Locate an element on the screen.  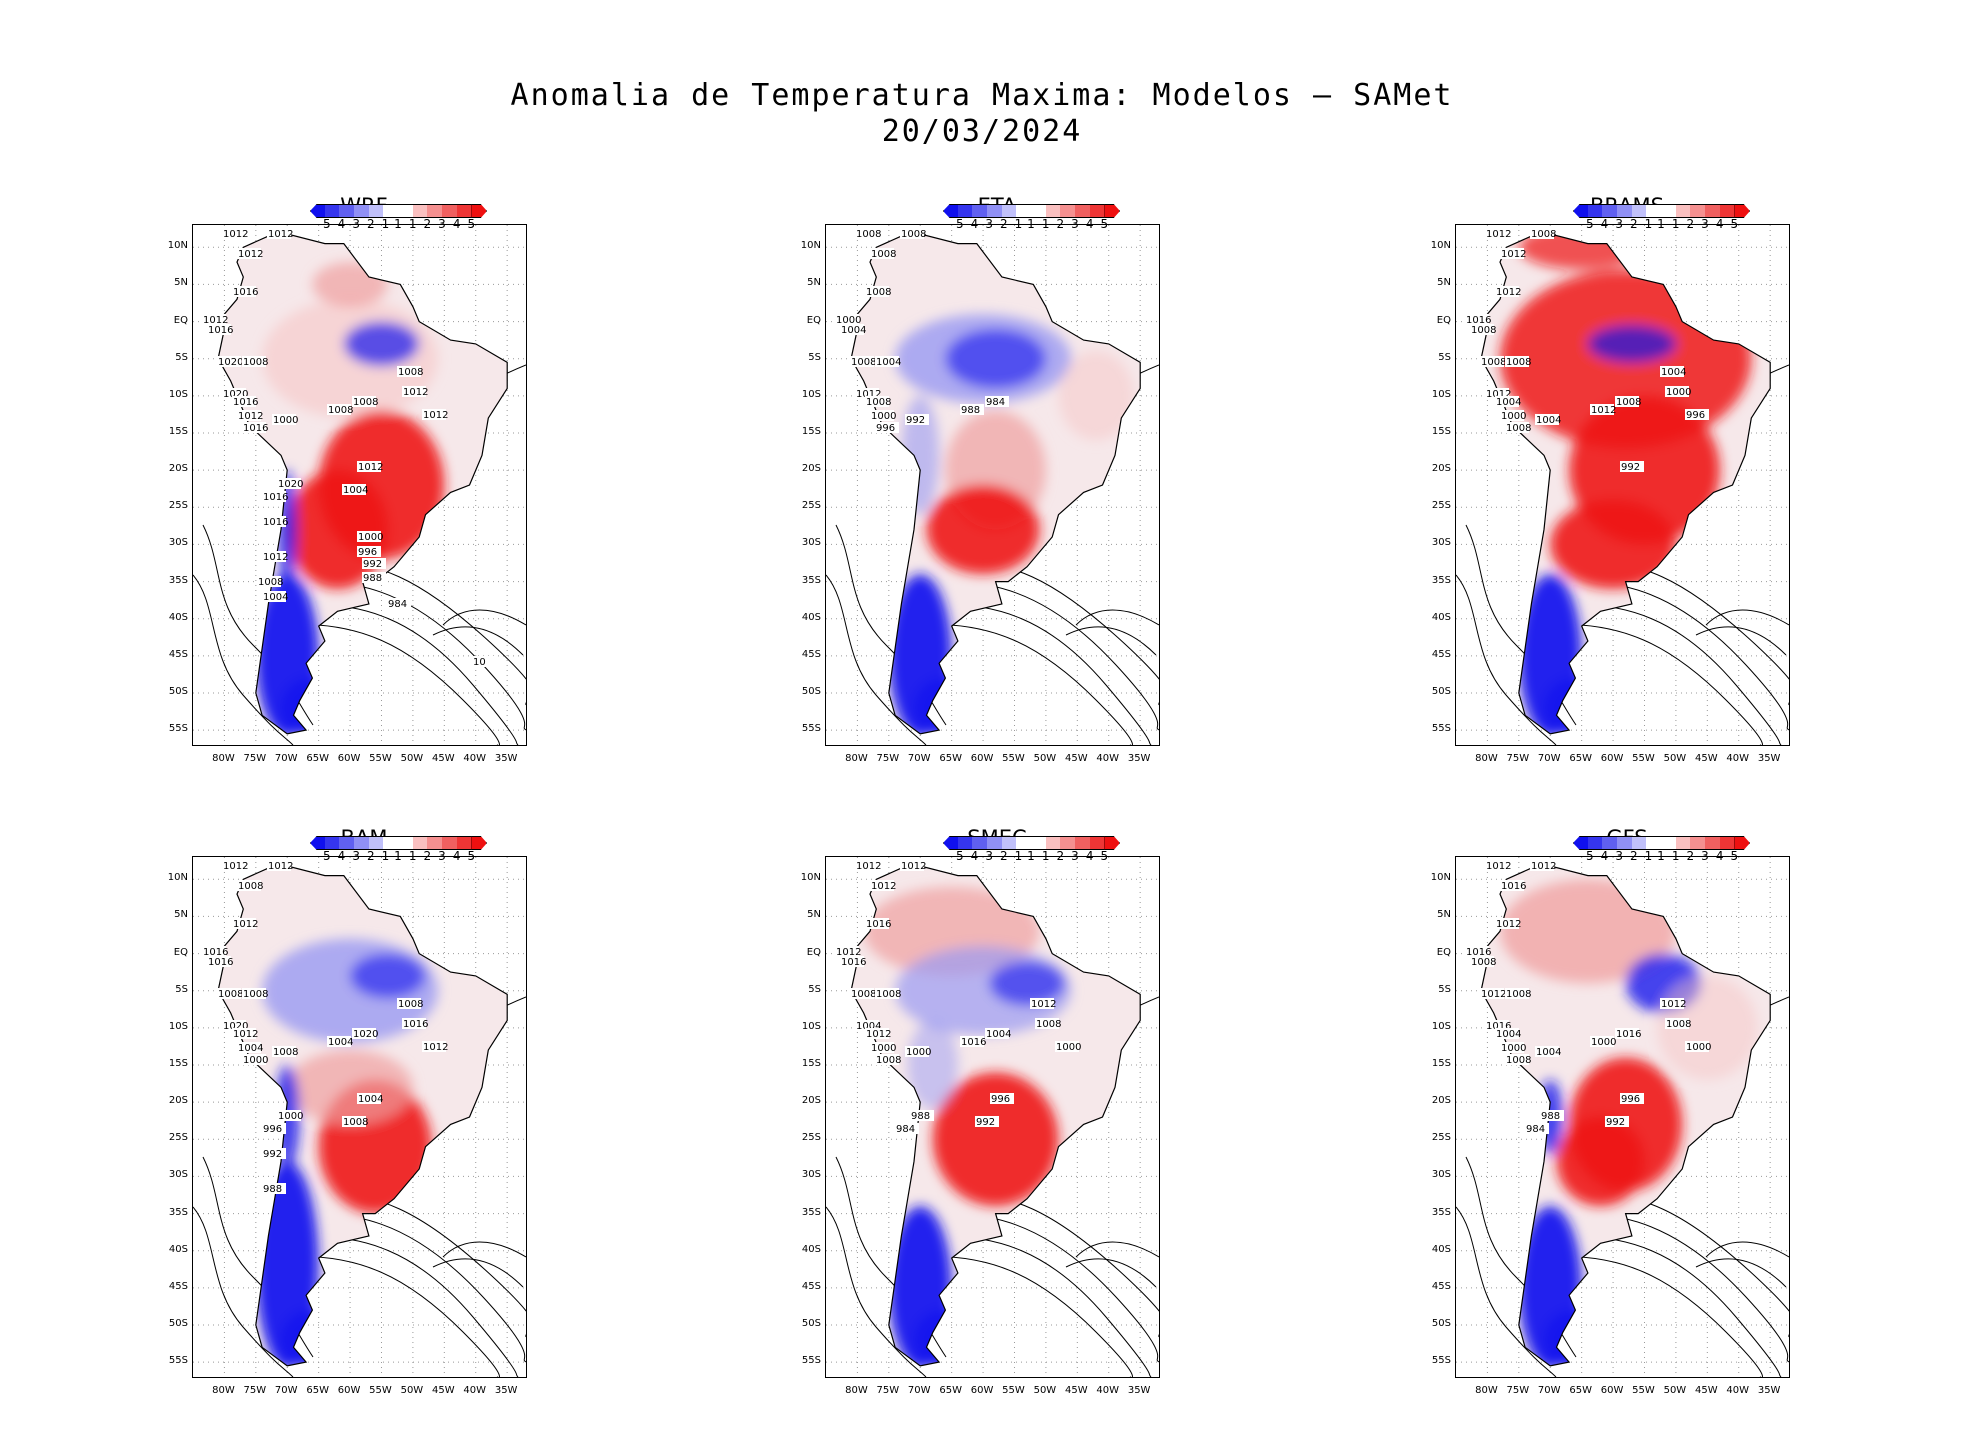
lat-tick-label: 10N is located at coordinates (1440, 878).